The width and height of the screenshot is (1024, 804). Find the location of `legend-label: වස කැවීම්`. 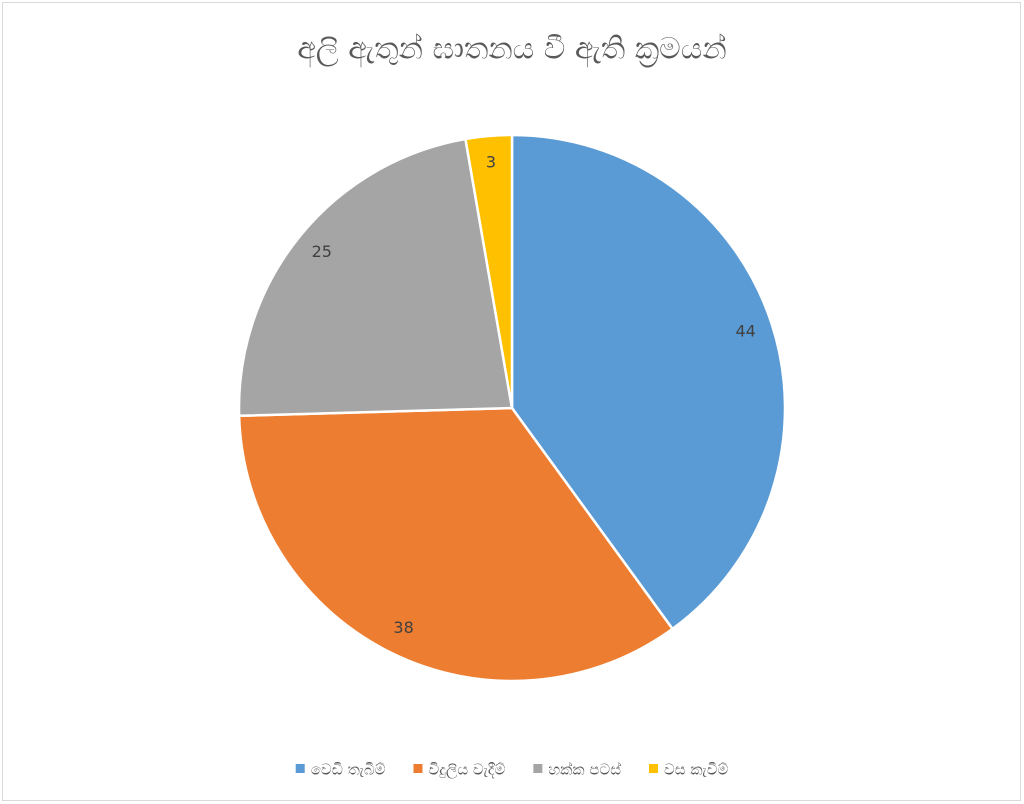

legend-label: වස කැවීම් is located at coordinates (696, 770).